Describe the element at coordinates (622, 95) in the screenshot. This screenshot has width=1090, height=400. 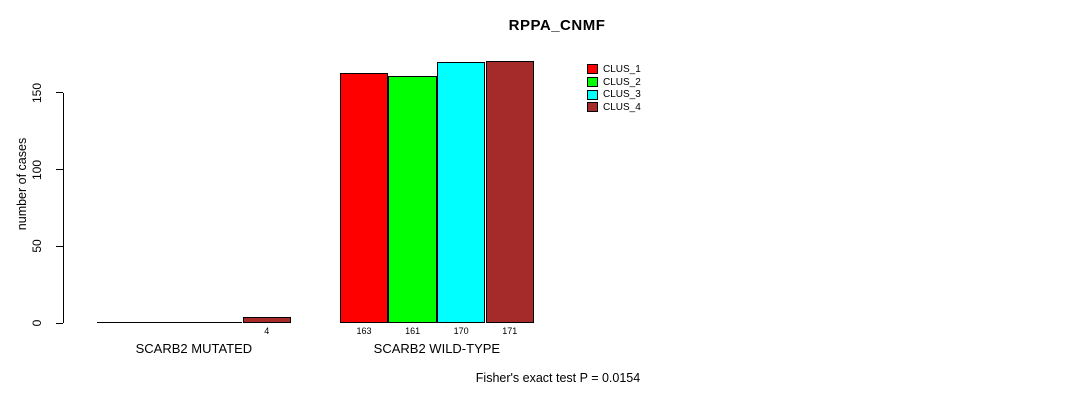
I see `legend-label-clus_3: CLUS_3` at that location.